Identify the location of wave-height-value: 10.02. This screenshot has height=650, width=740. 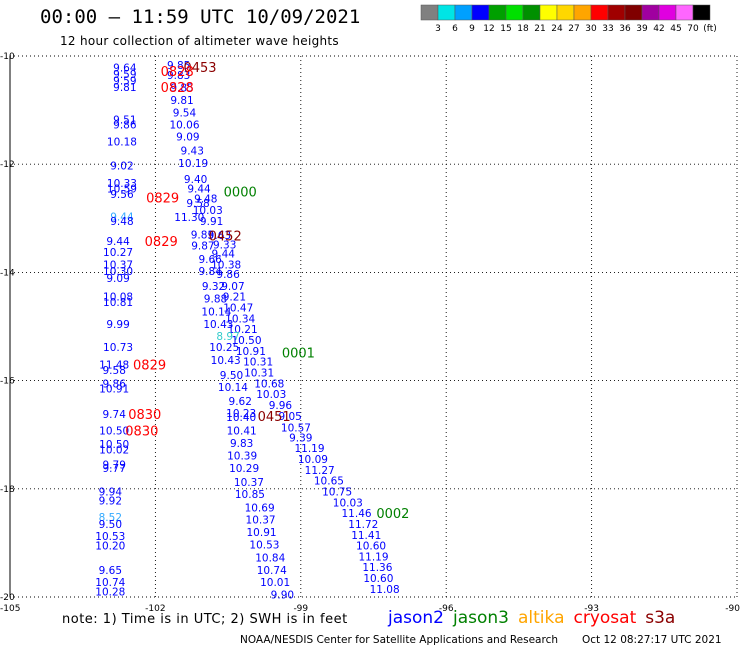
(114, 450).